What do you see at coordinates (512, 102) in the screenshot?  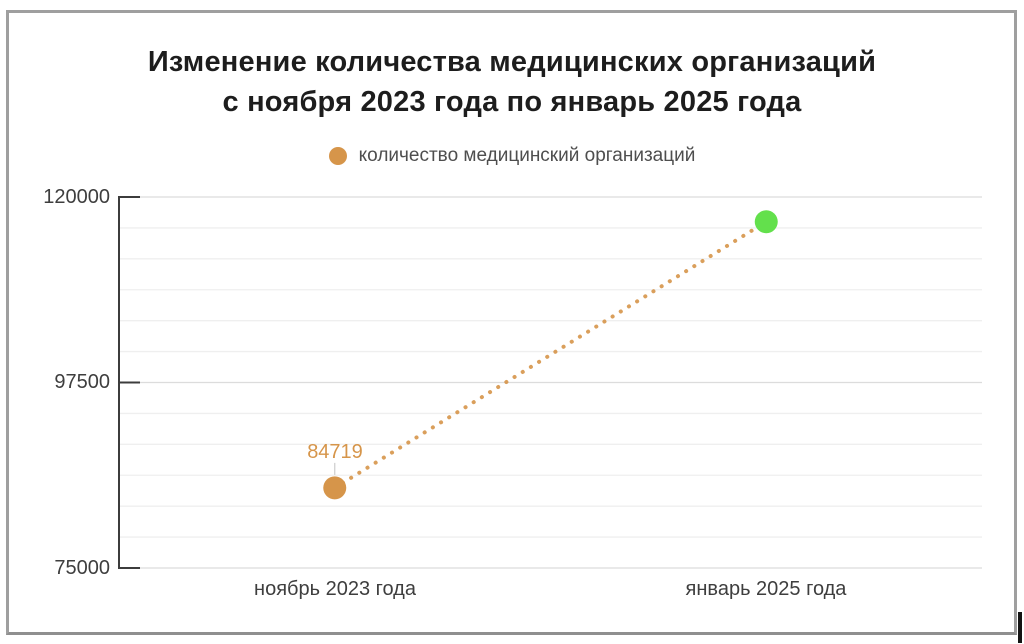 I see `chart-title-line-2: с ноября 2023 года по январь 2025 года` at bounding box center [512, 102].